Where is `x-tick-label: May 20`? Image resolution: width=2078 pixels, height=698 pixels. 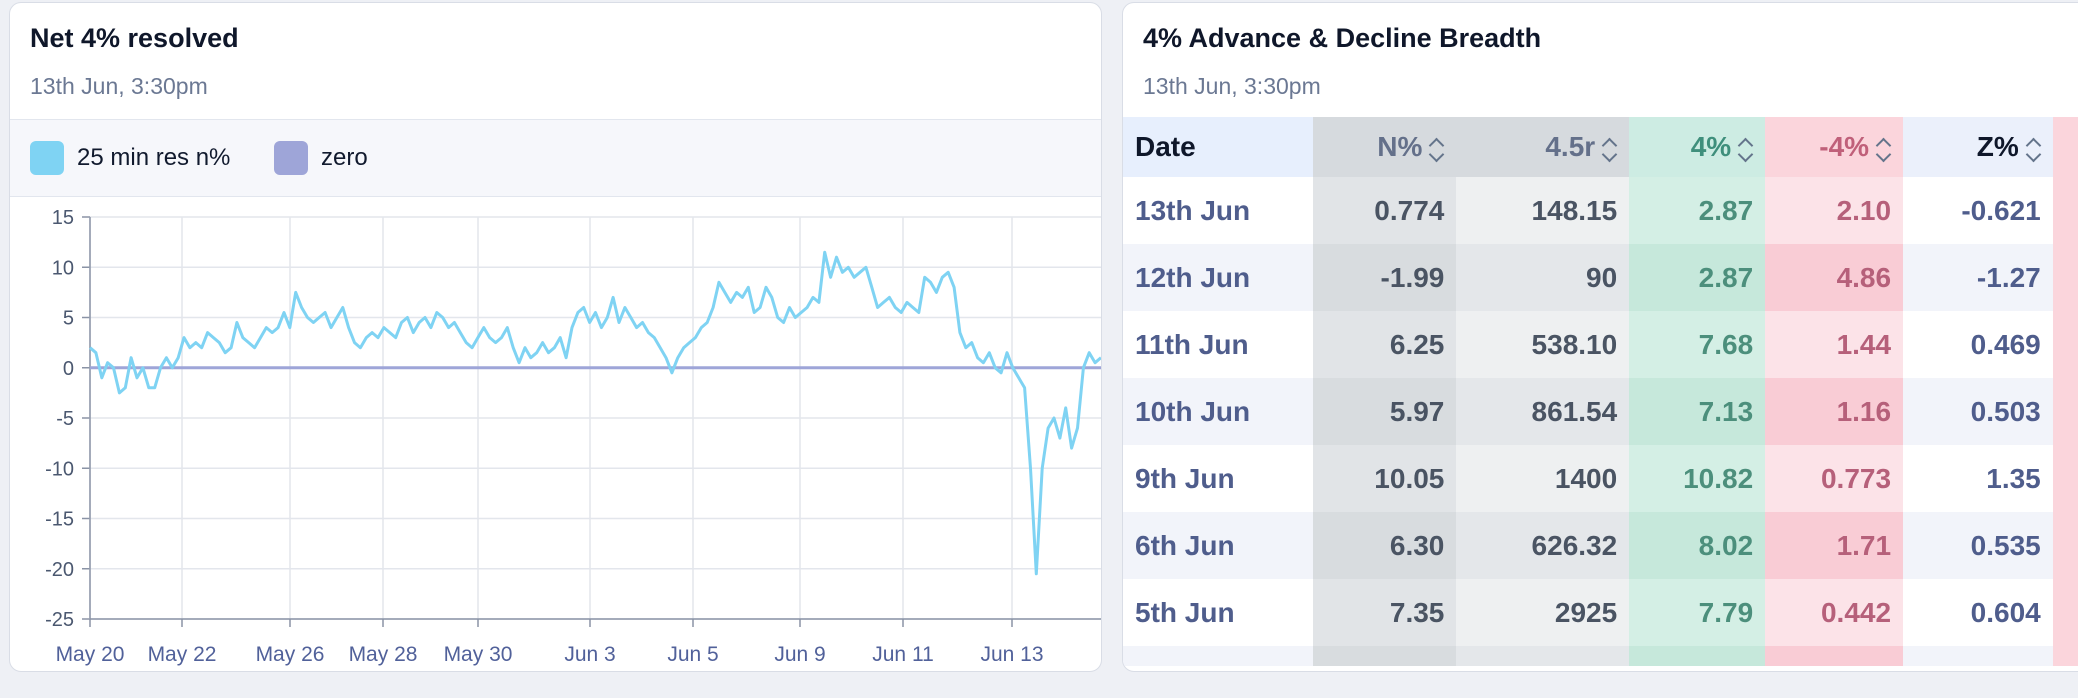
x-tick-label: May 20 is located at coordinates (90, 654).